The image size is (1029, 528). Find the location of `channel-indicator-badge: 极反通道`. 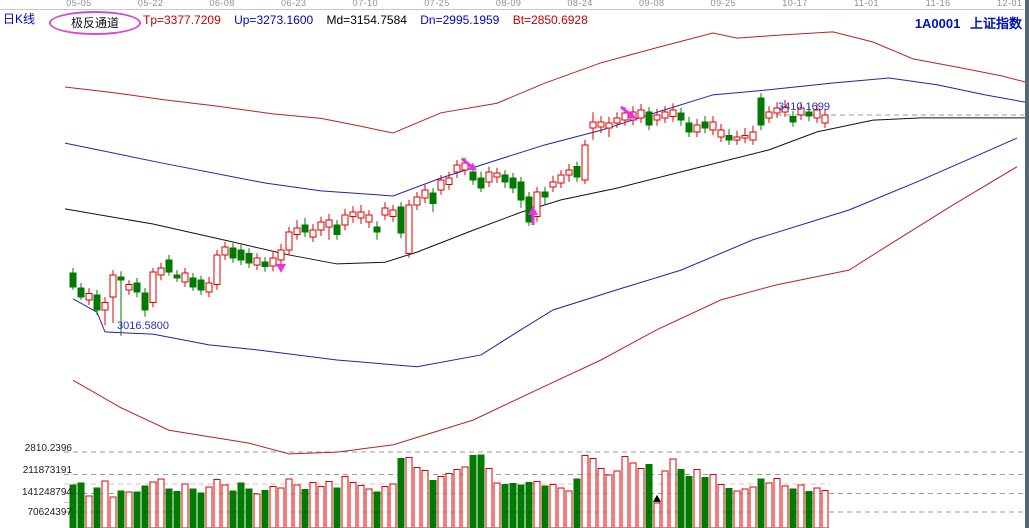

channel-indicator-badge: 极反通道 is located at coordinates (95, 23).